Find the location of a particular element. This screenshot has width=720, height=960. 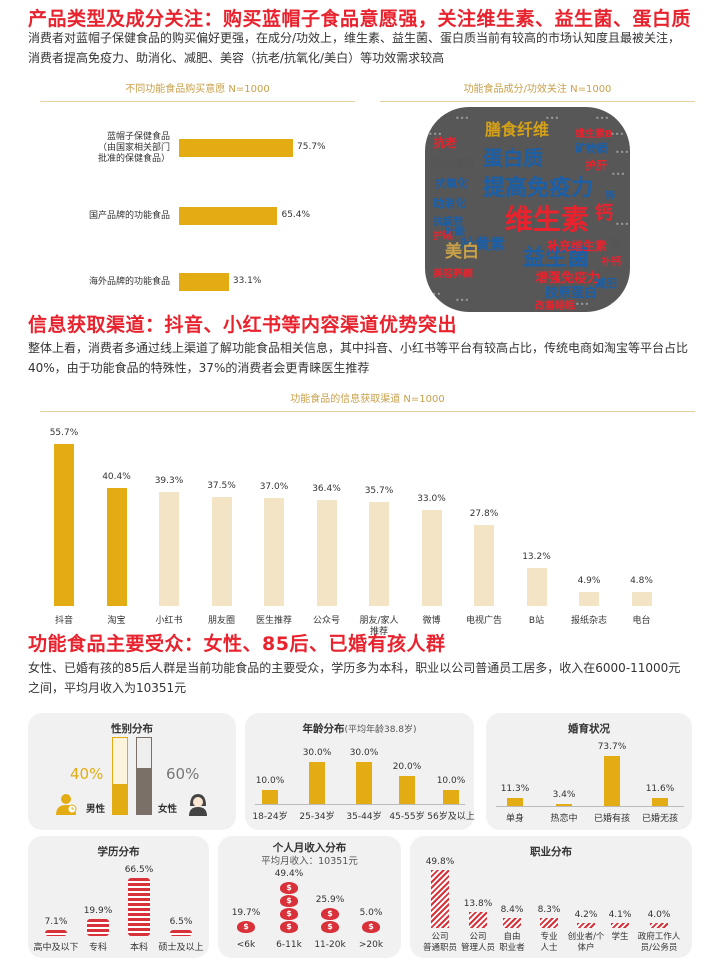

education-stack is located at coordinates (98, 927).